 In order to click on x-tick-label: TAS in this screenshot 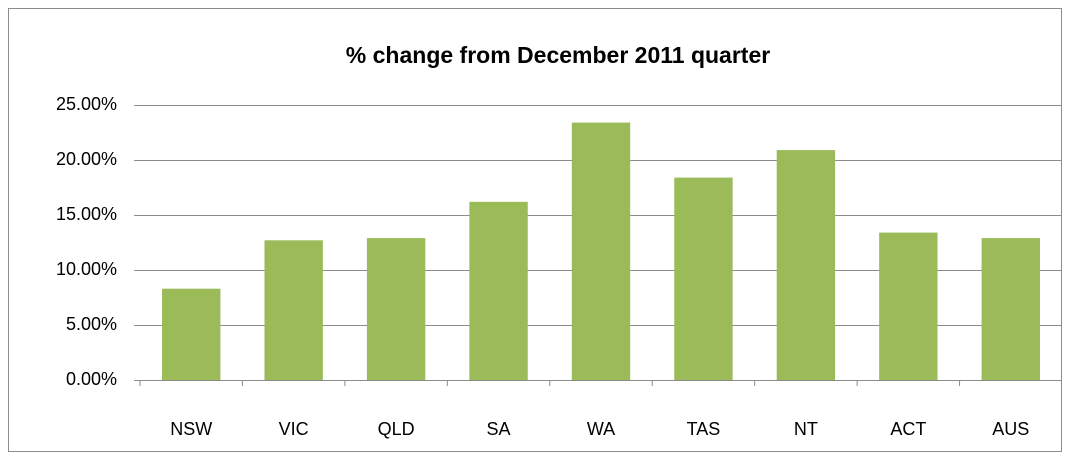, I will do `click(704, 429)`.